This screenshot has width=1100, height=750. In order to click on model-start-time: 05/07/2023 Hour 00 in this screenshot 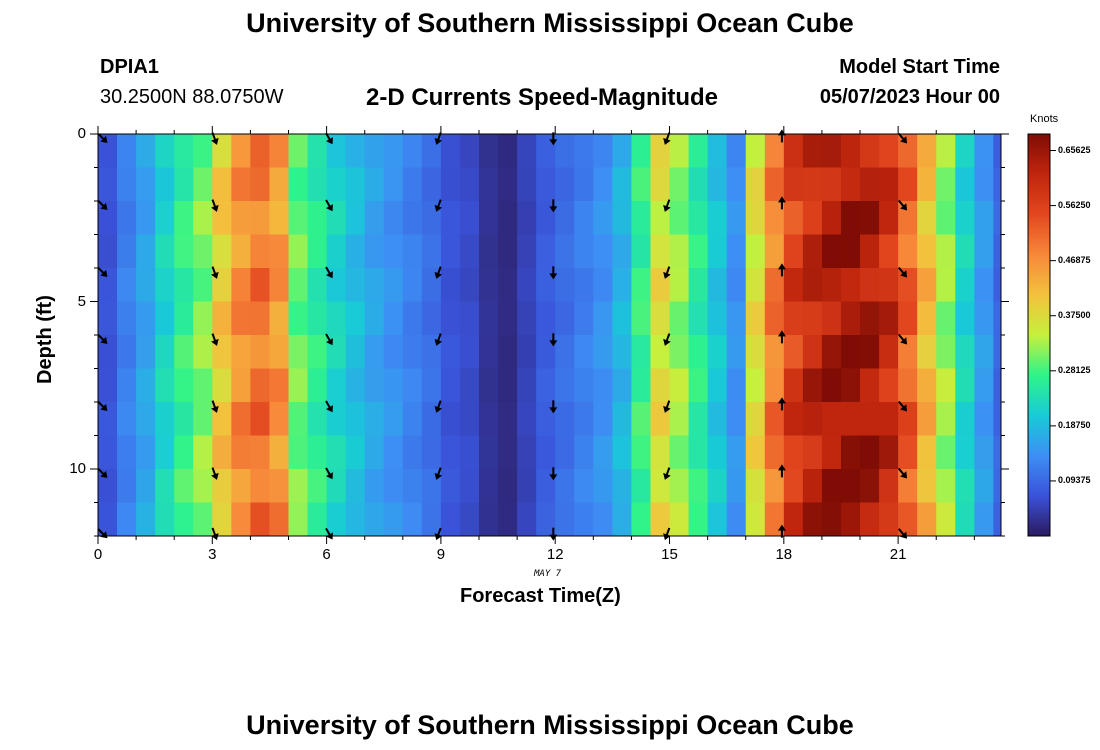, I will do `click(909, 97)`.